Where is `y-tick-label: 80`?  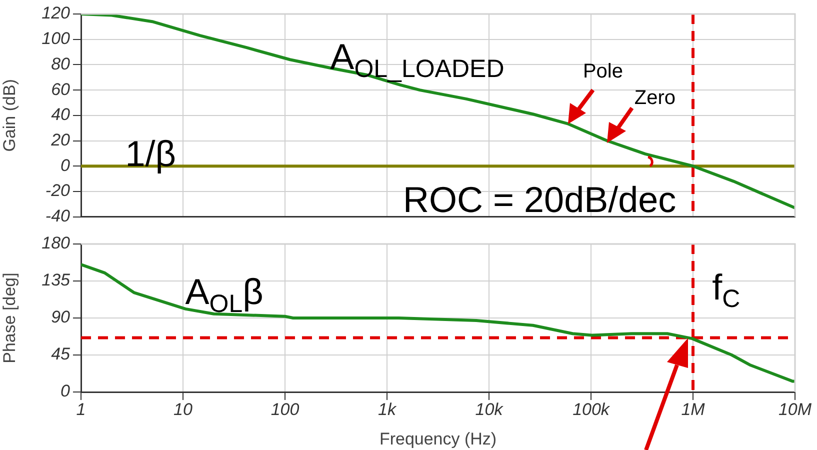 y-tick-label: 80 is located at coordinates (61, 64).